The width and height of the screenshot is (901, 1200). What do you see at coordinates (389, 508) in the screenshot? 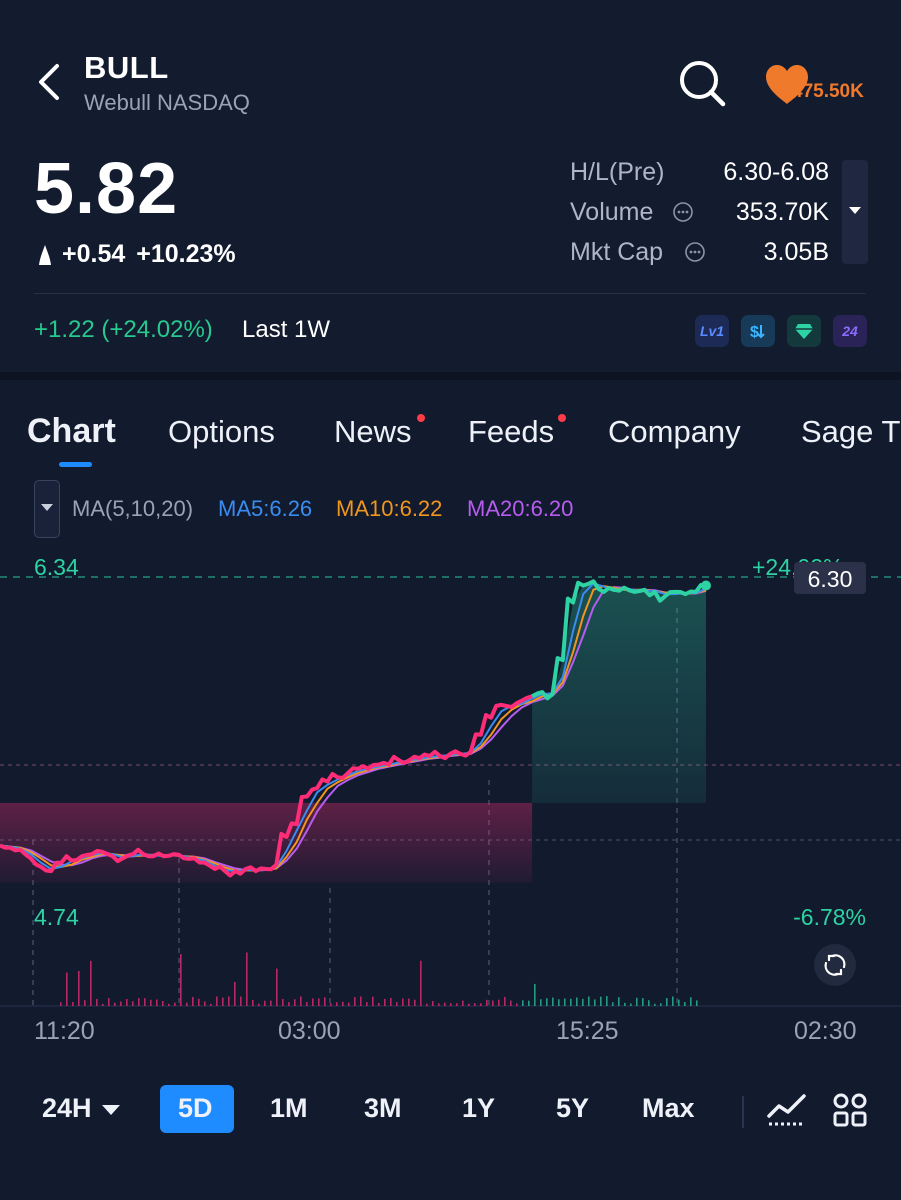
I see `ma10-value: MA10:6.22` at bounding box center [389, 508].